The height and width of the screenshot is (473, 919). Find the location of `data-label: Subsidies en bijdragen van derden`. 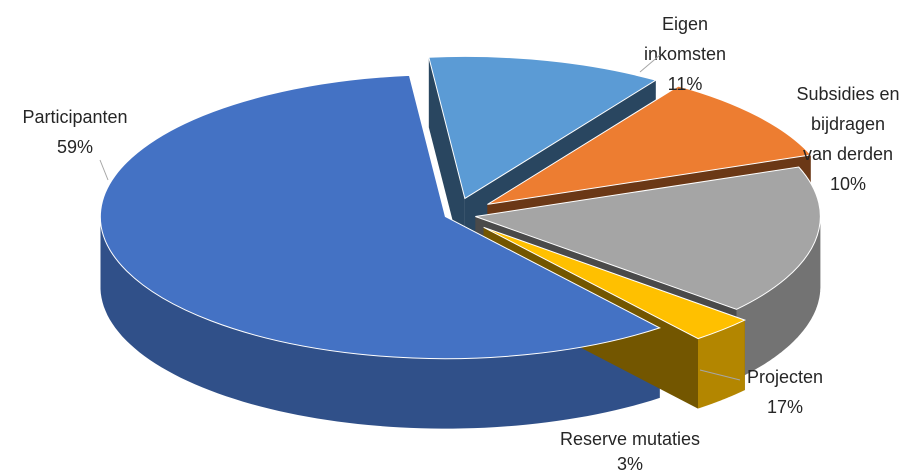

data-label: Subsidies en bijdragen van derden is located at coordinates (847, 124).